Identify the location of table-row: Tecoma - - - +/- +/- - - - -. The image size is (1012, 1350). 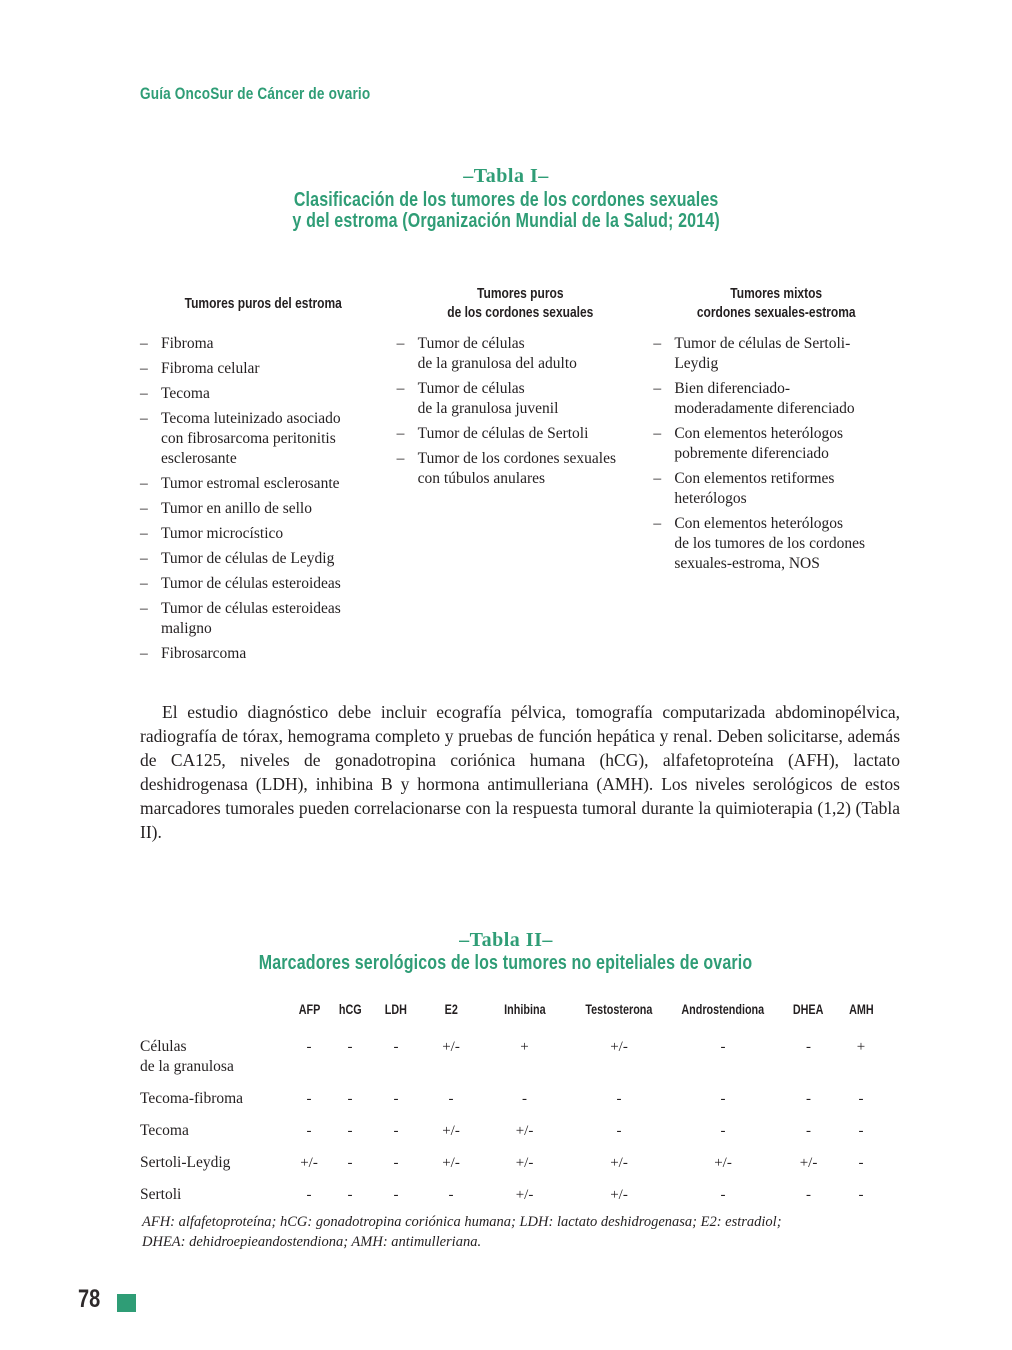
(513, 1131).